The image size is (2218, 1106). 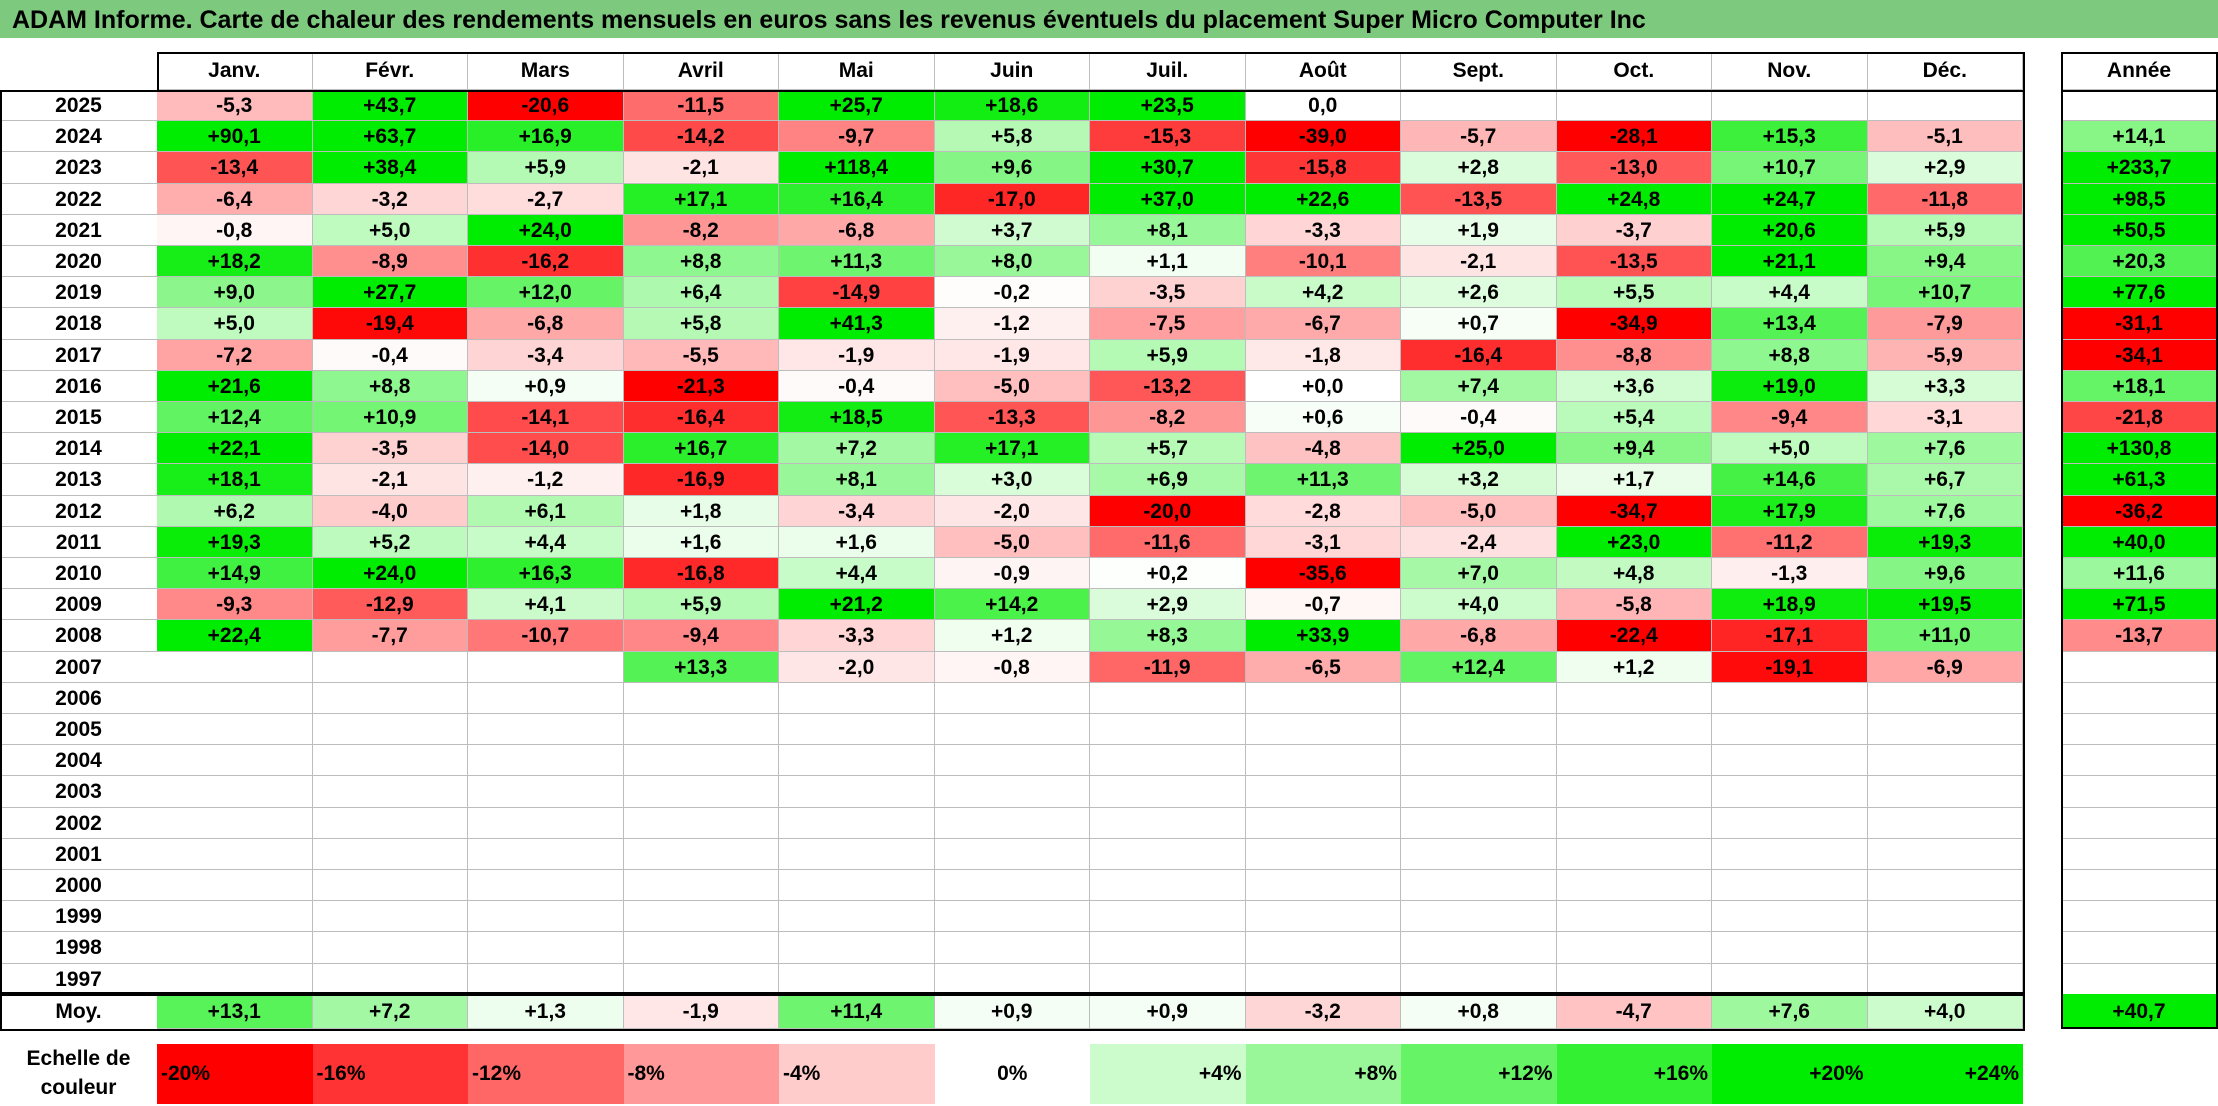 I want to click on heatmap-cell: +19,0, so click(x=1790, y=386).